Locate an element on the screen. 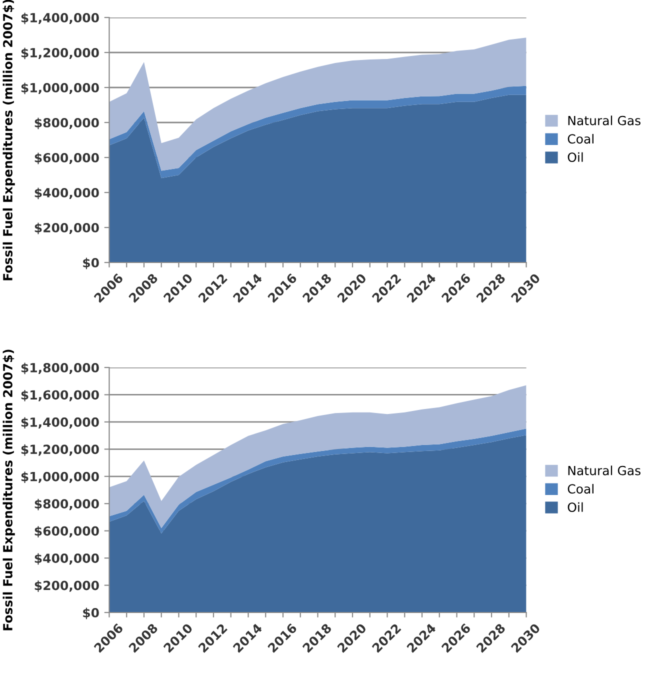  y-tick-label: $1,600,000 is located at coordinates (60, 396).